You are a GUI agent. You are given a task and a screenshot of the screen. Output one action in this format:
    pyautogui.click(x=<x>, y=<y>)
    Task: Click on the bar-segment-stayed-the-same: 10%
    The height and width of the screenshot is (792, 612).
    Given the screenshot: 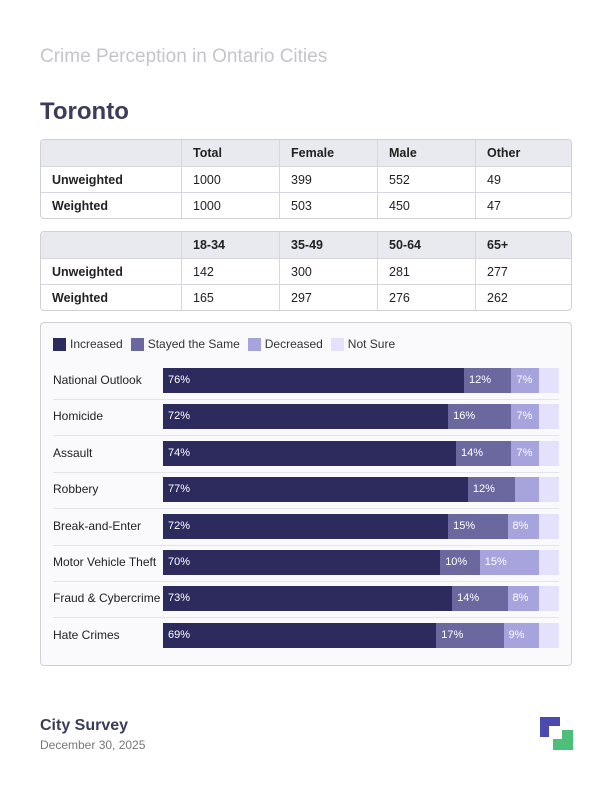 What is the action you would take?
    pyautogui.click(x=460, y=562)
    